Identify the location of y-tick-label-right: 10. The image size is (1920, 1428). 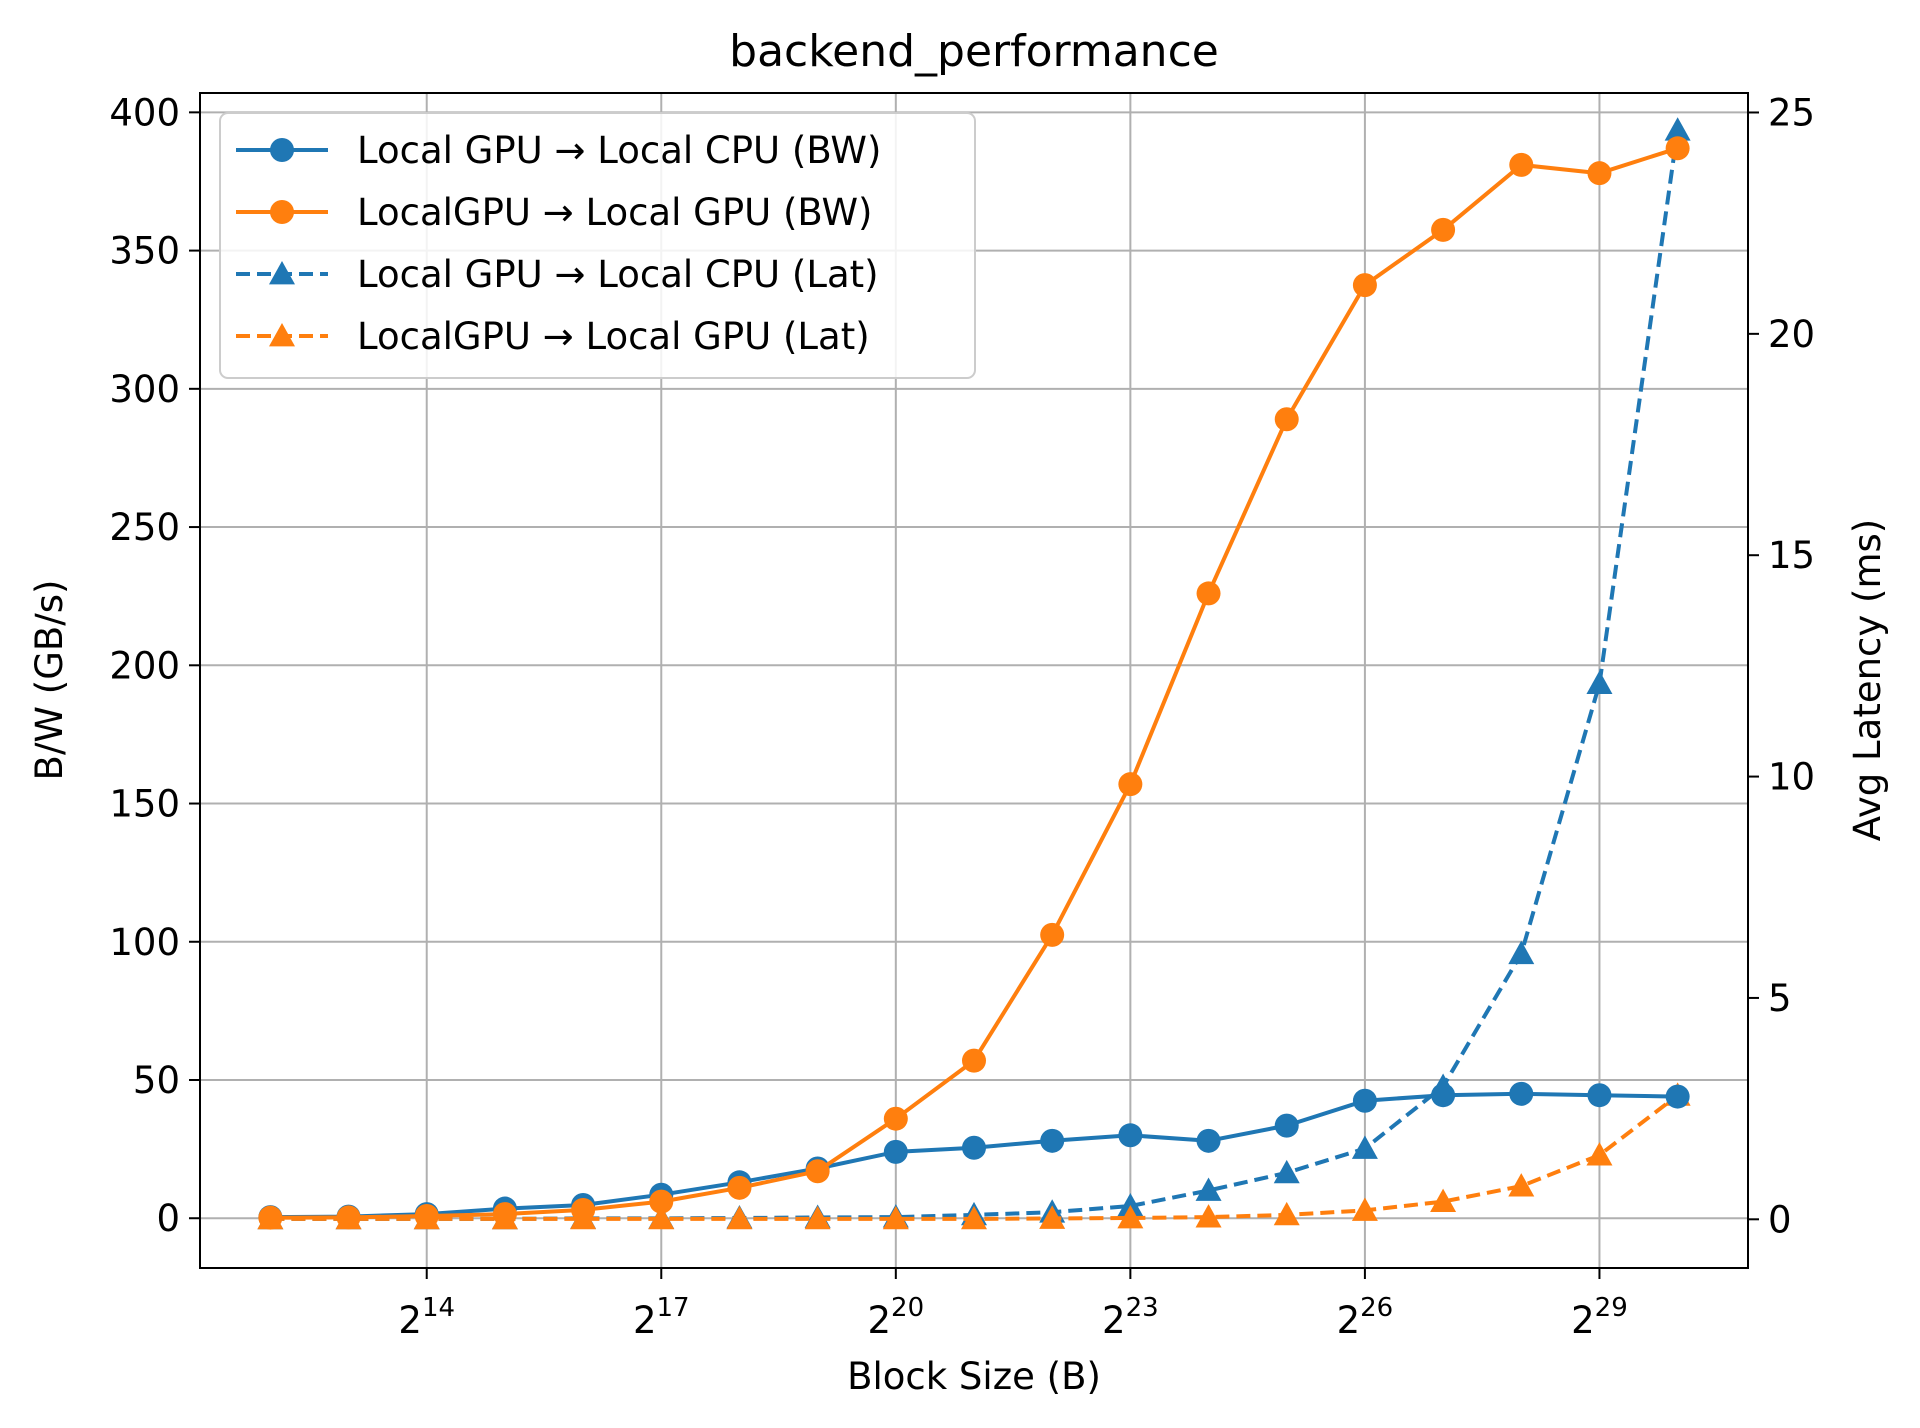
(1791, 777).